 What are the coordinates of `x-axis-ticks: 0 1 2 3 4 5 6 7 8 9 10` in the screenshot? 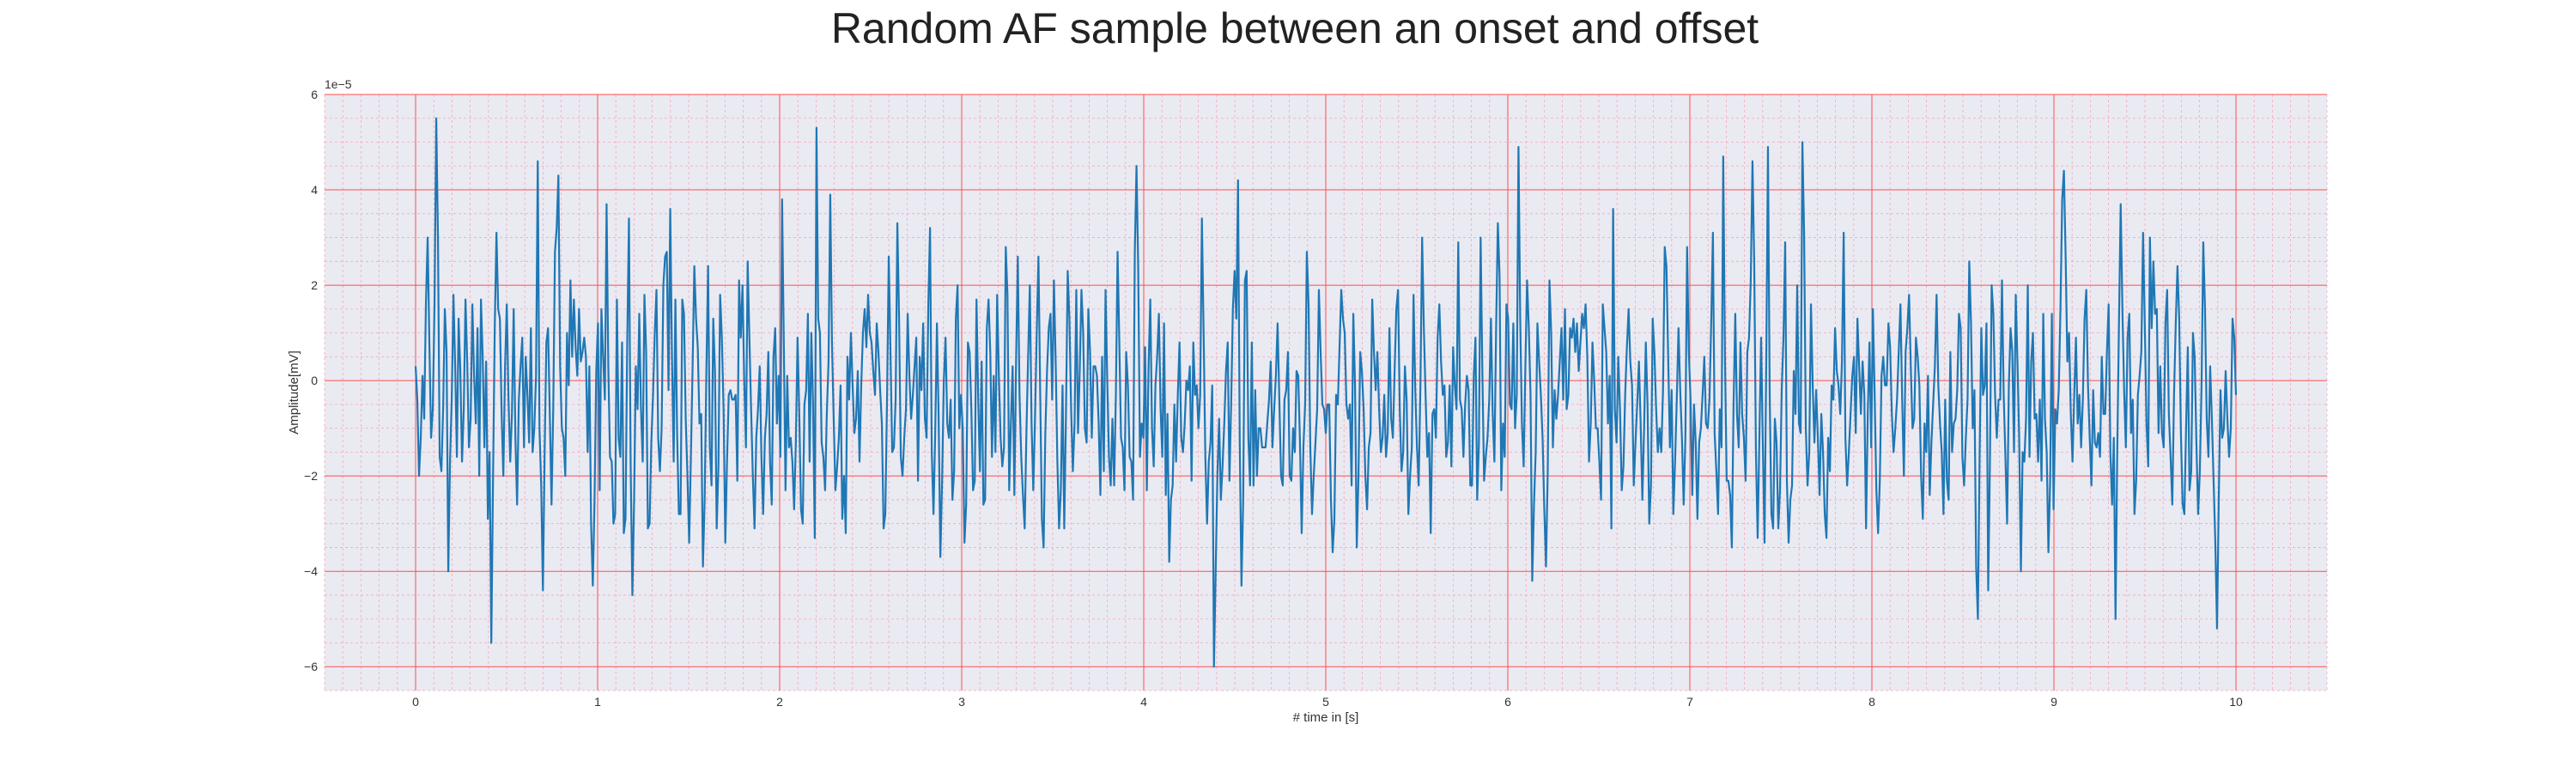 It's located at (1327, 702).